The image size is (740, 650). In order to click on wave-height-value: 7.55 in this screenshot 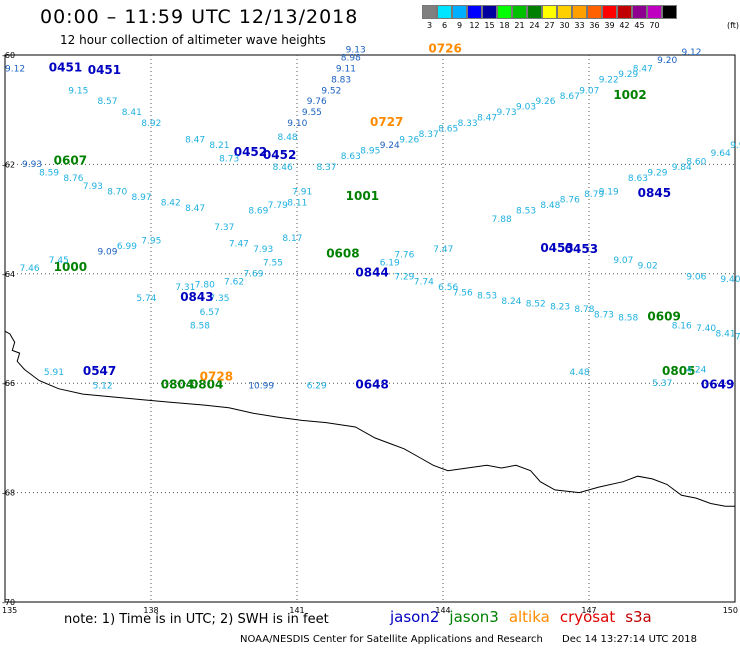, I will do `click(273, 264)`.